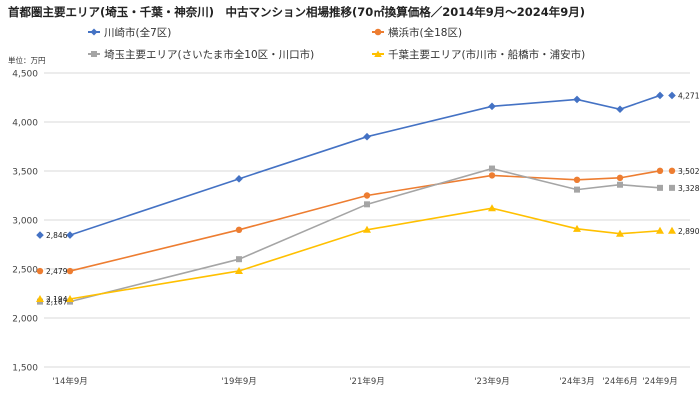 This screenshot has height=414, width=700. What do you see at coordinates (137, 32) in the screenshot?
I see `legend-label-kawasaki: 川崎市(全7区)` at bounding box center [137, 32].